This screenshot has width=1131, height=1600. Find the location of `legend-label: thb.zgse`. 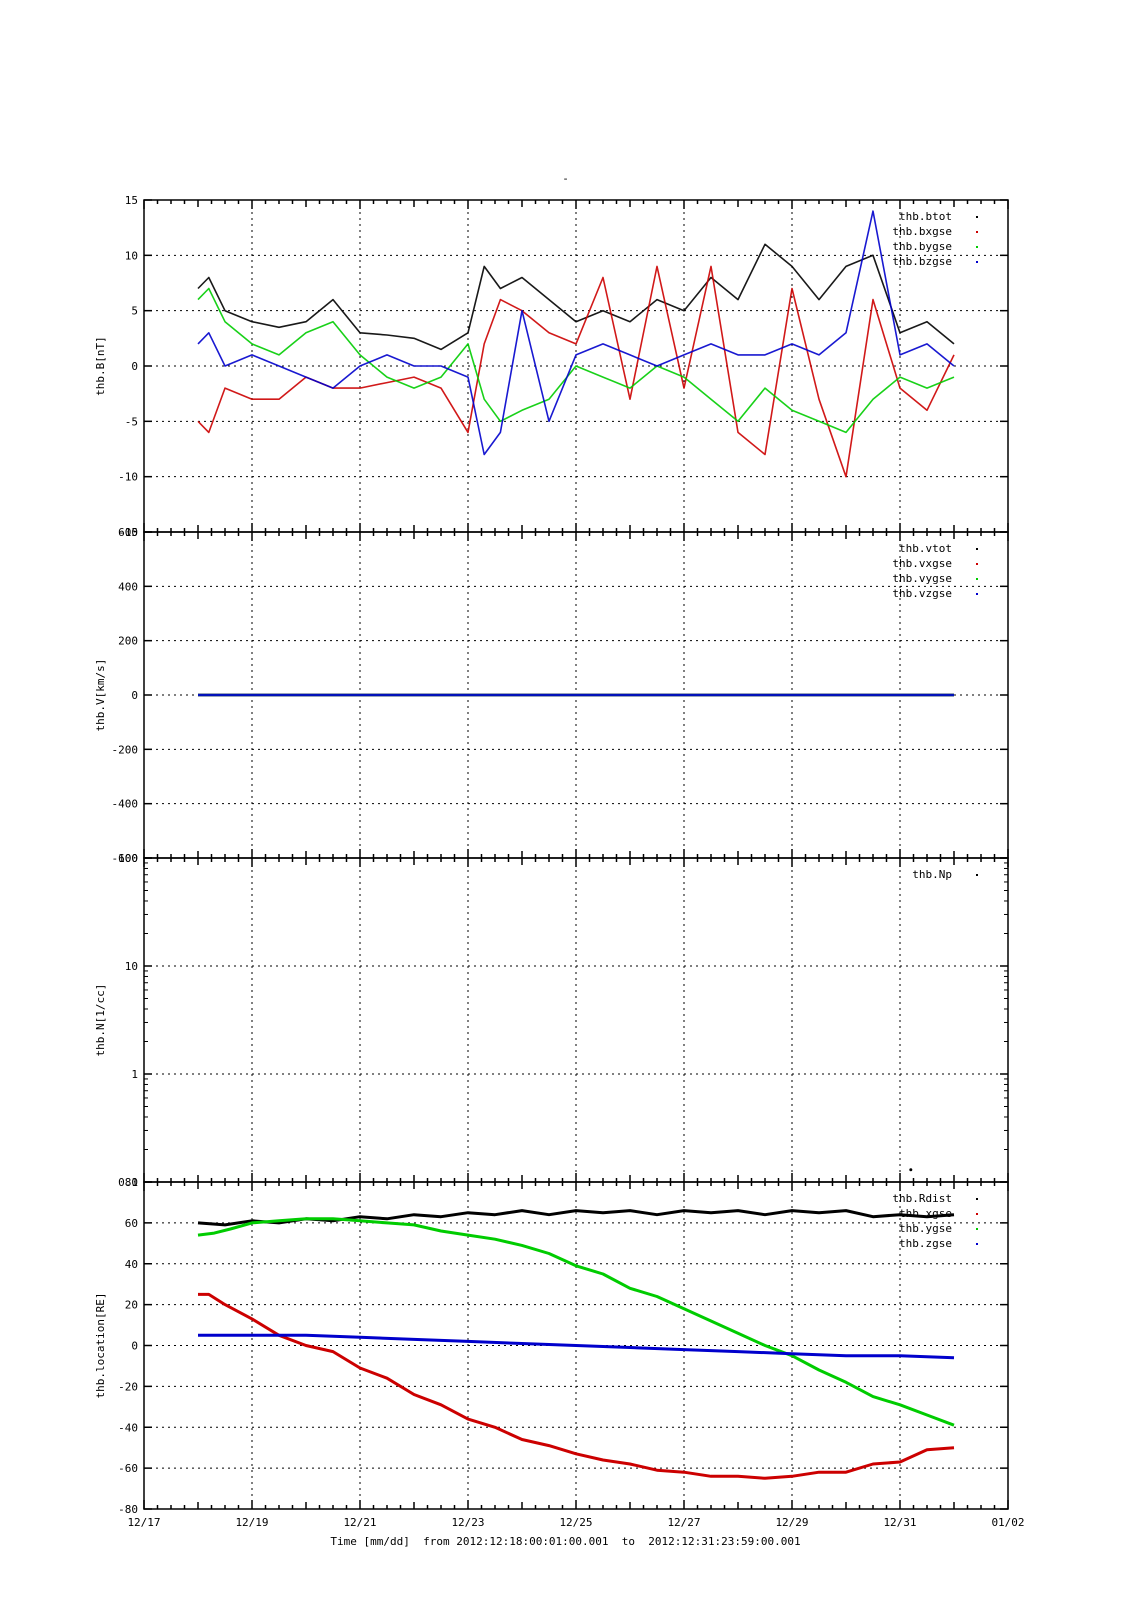

legend-label: thb.zgse is located at coordinates (925, 1243).